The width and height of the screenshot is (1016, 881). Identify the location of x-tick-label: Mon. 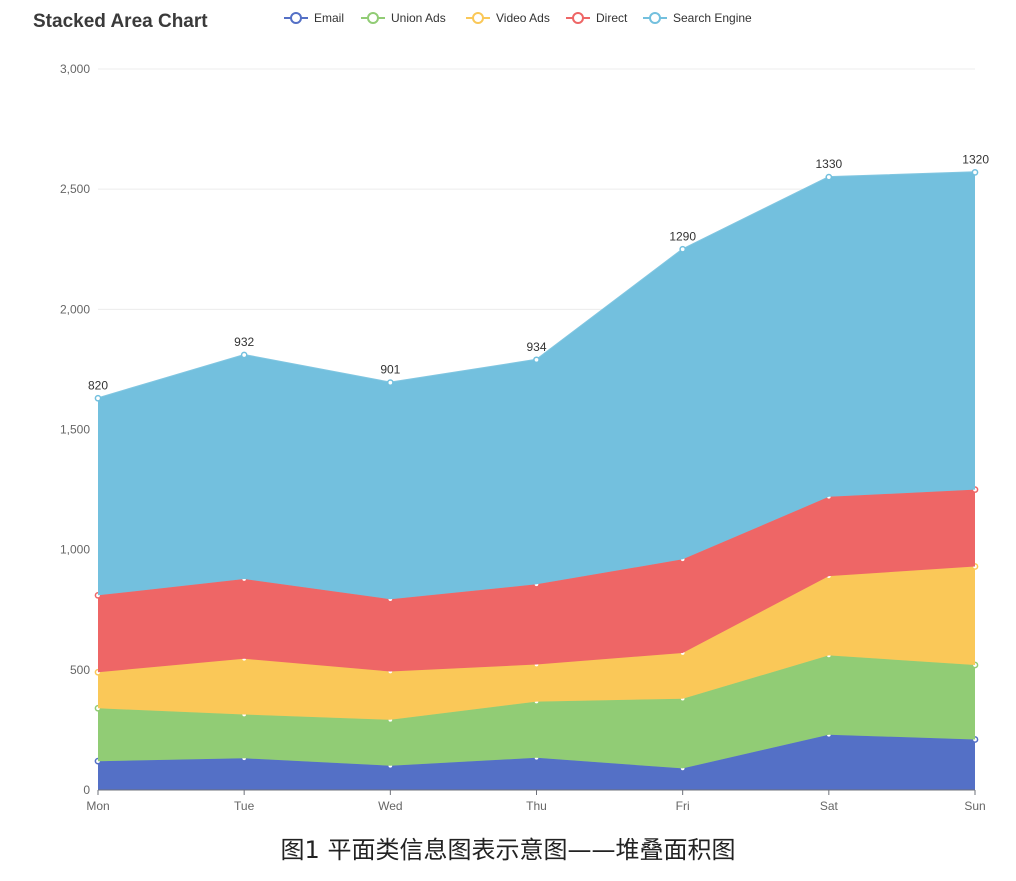
(97, 806).